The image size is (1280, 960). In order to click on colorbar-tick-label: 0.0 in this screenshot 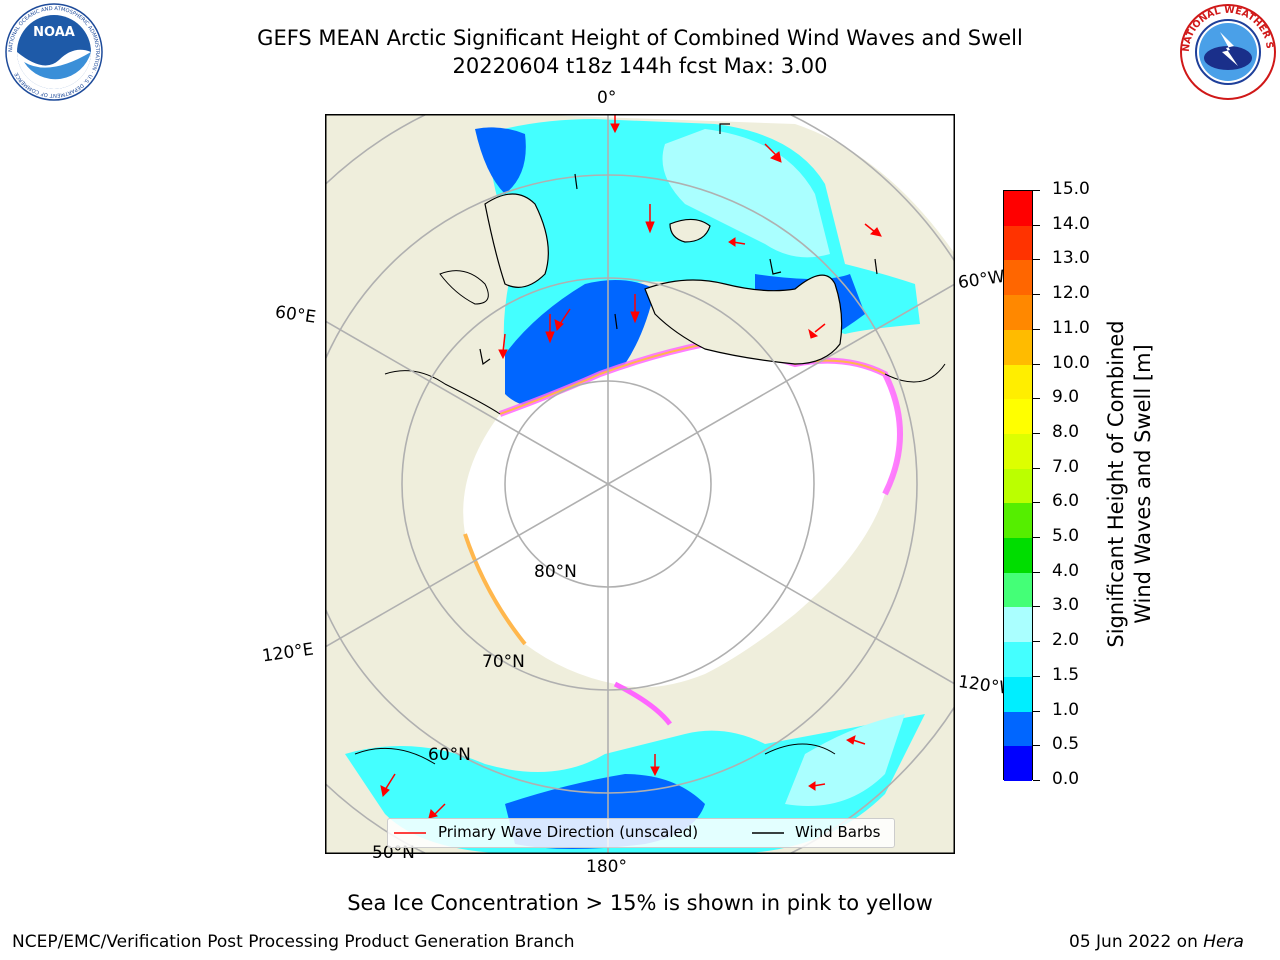, I will do `click(1066, 779)`.